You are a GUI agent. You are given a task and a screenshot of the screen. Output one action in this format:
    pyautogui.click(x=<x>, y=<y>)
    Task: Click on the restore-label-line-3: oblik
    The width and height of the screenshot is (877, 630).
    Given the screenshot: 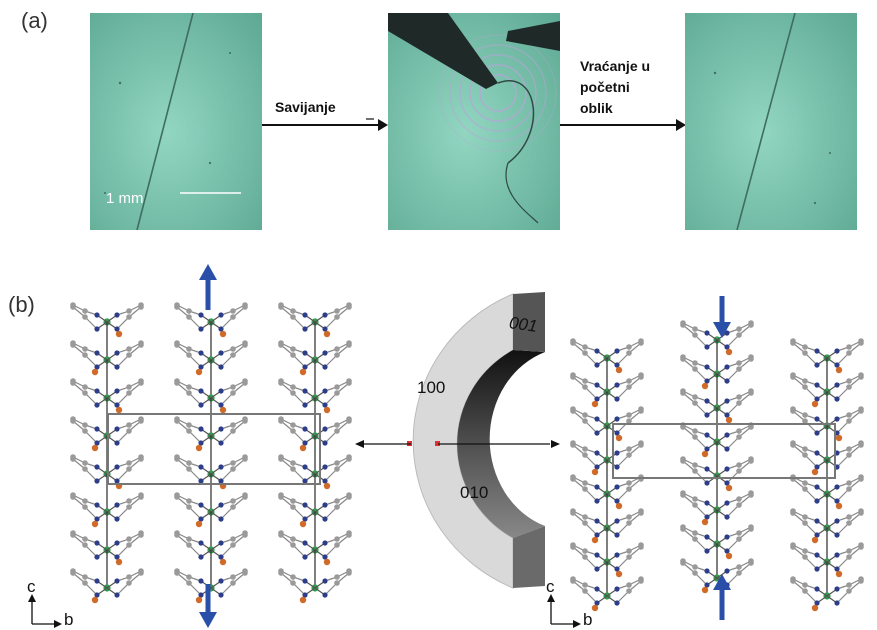 What is the action you would take?
    pyautogui.click(x=596, y=108)
    